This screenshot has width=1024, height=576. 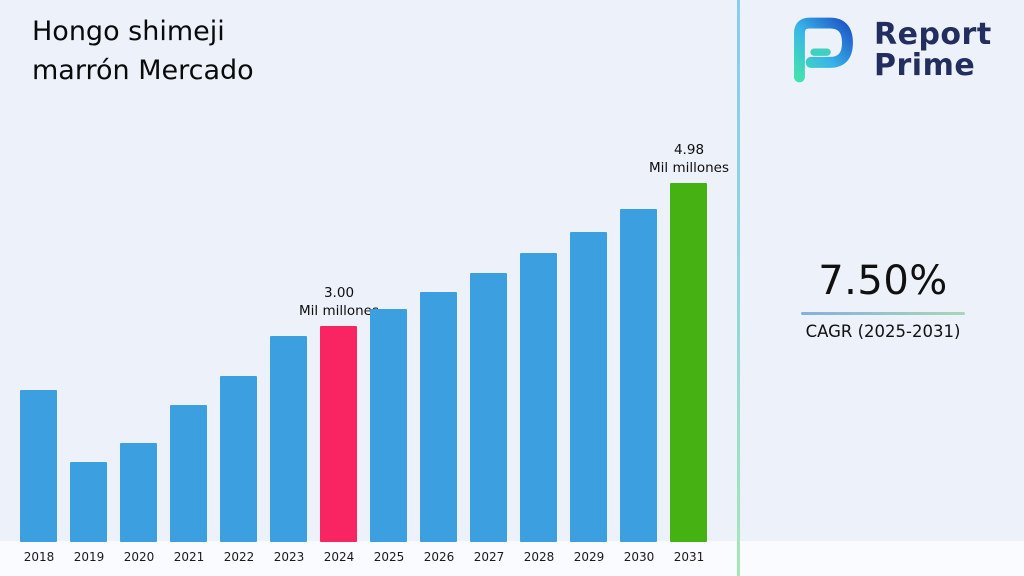 I want to click on bar-2019, so click(x=88, y=502).